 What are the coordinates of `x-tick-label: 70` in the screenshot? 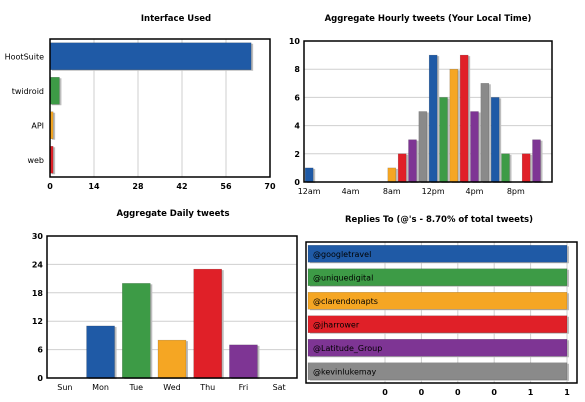 It's located at (270, 186).